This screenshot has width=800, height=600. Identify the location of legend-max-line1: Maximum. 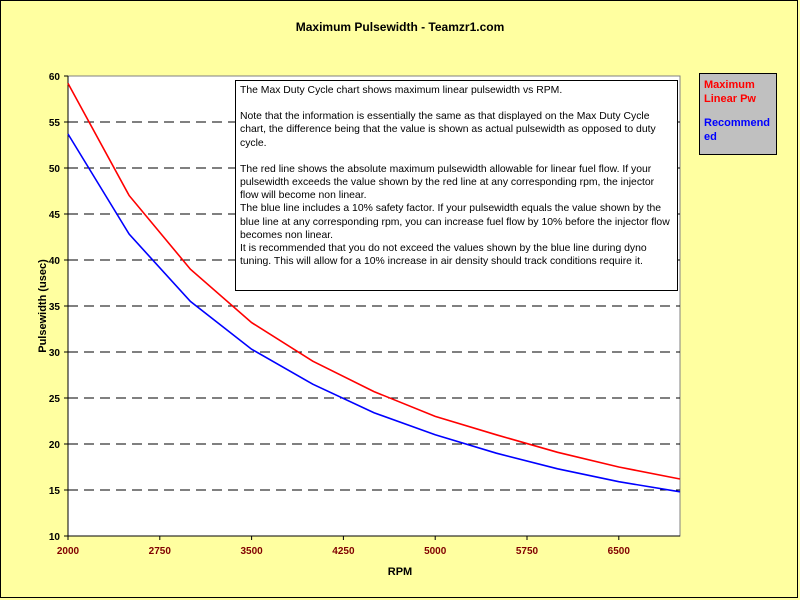
(729, 85).